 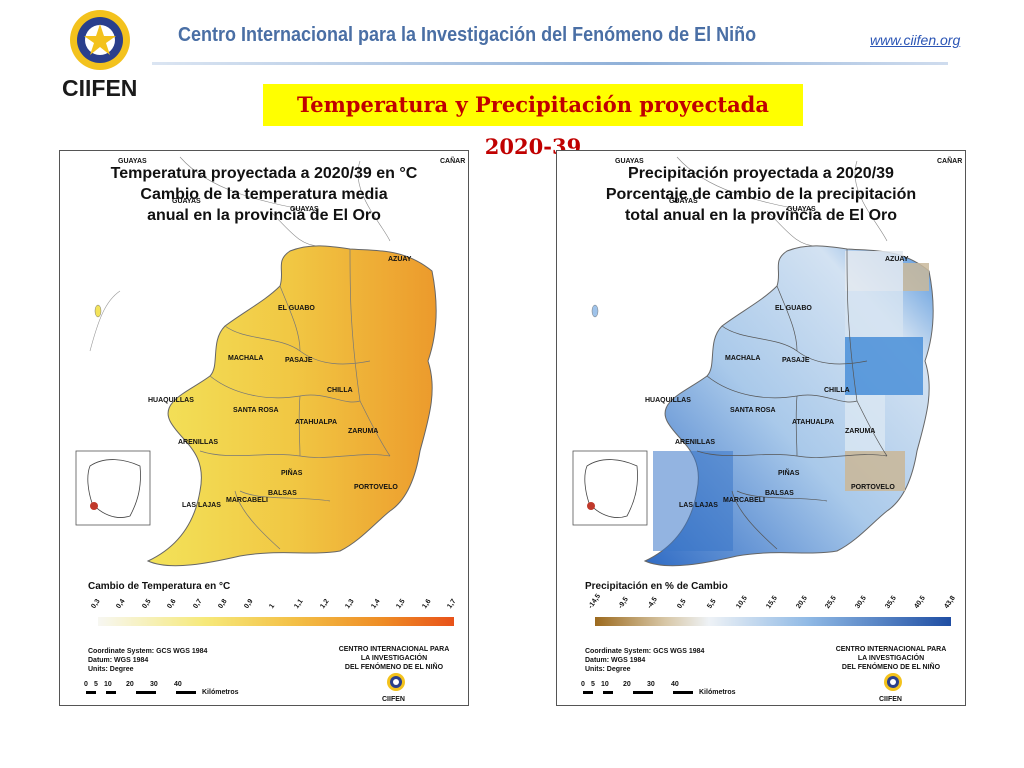 I want to click on precipitation-legend-tick-label: -4,5, so click(x=653, y=603).